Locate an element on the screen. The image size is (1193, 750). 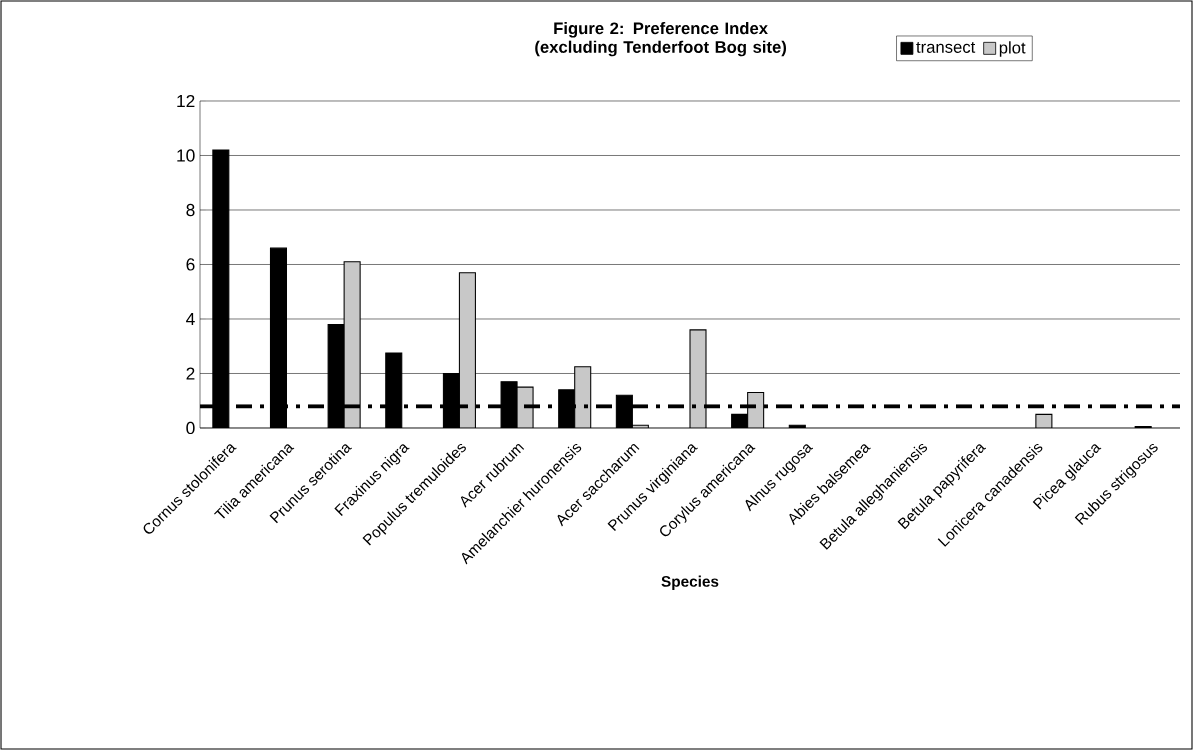
y-tick-label: 12 is located at coordinates (186, 101).